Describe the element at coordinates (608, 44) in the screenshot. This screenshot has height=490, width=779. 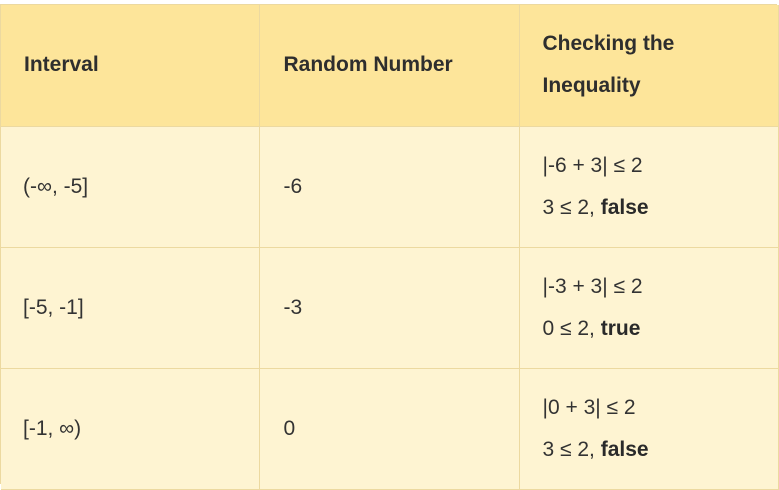
I see `header-checking-line-1: Checking the` at that location.